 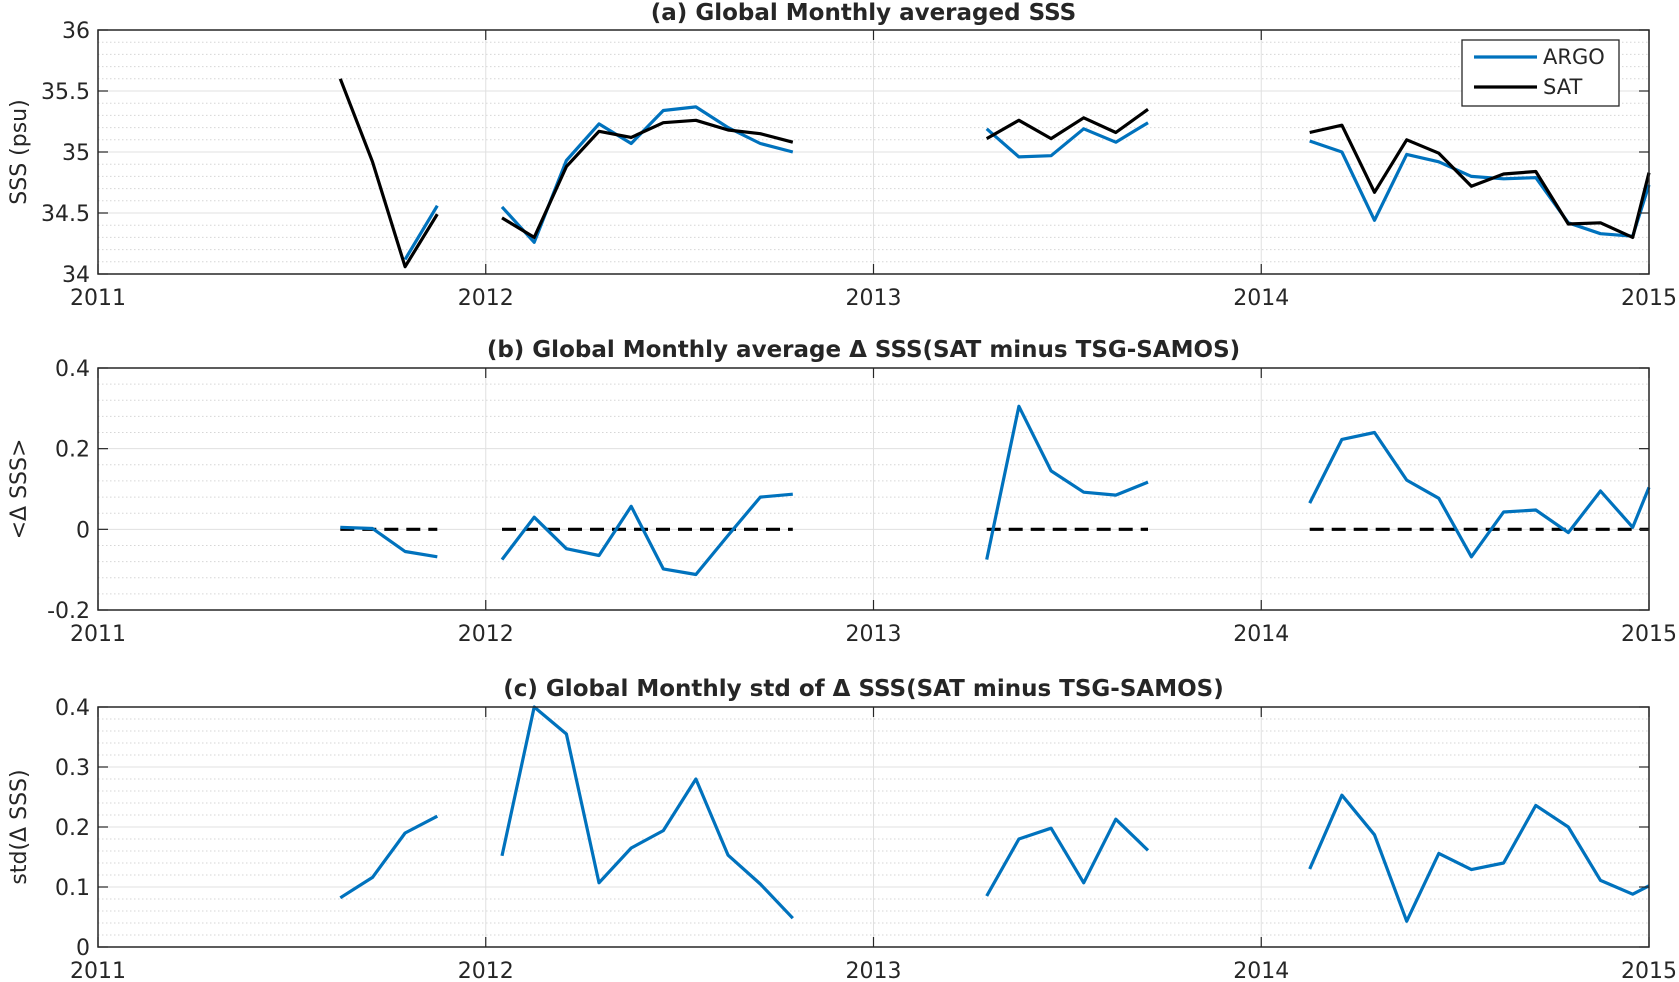 I want to click on chart-title: (a) Global Monthly averaged SSS, so click(x=863, y=13).